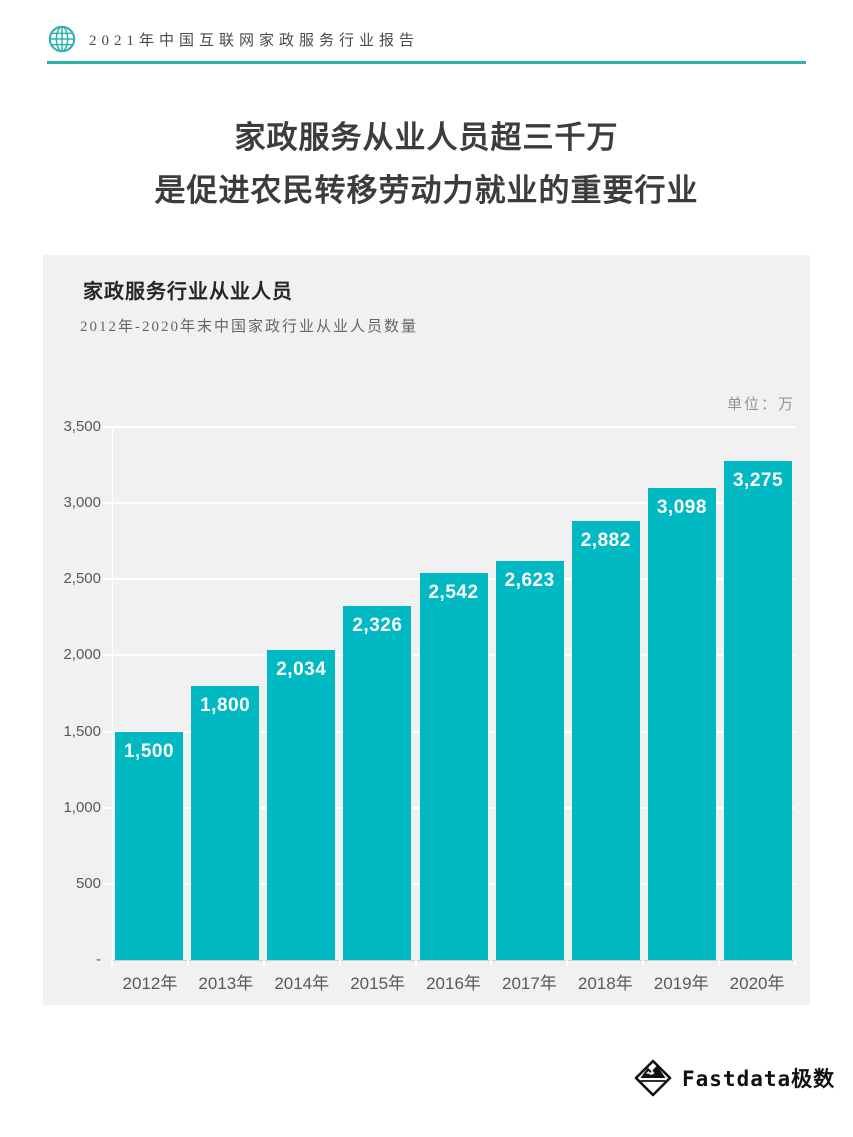 The width and height of the screenshot is (853, 1137). Describe the element at coordinates (605, 541) in the screenshot. I see `bar-value-label: 2,882` at that location.